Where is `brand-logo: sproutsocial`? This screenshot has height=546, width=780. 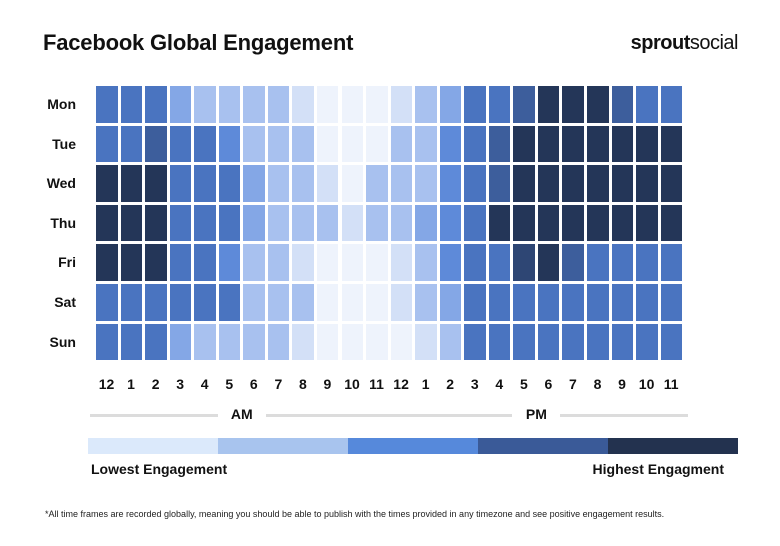
brand-logo: sproutsocial is located at coordinates (685, 43).